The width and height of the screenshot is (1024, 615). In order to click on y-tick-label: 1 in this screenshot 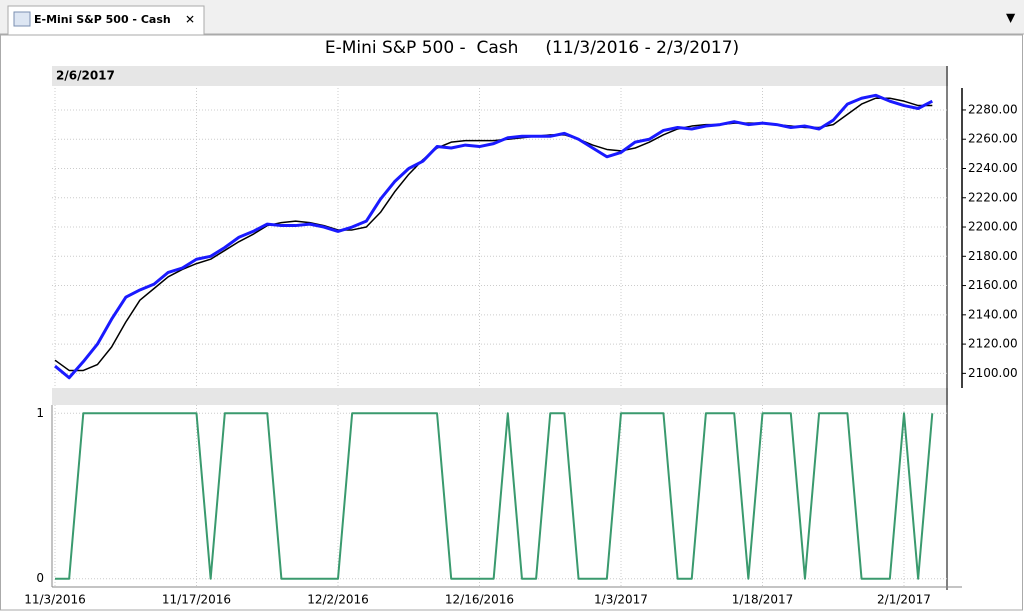, I will do `click(40, 413)`.